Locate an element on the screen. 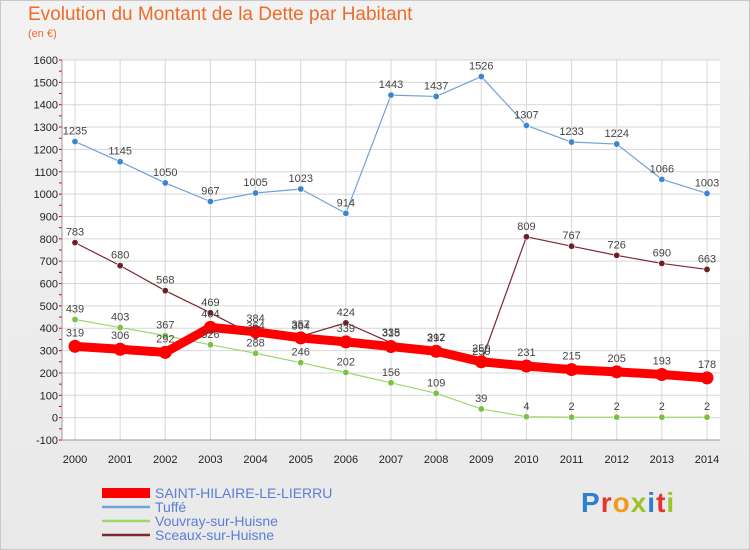 The image size is (750, 550). data-label: 312 is located at coordinates (436, 338).